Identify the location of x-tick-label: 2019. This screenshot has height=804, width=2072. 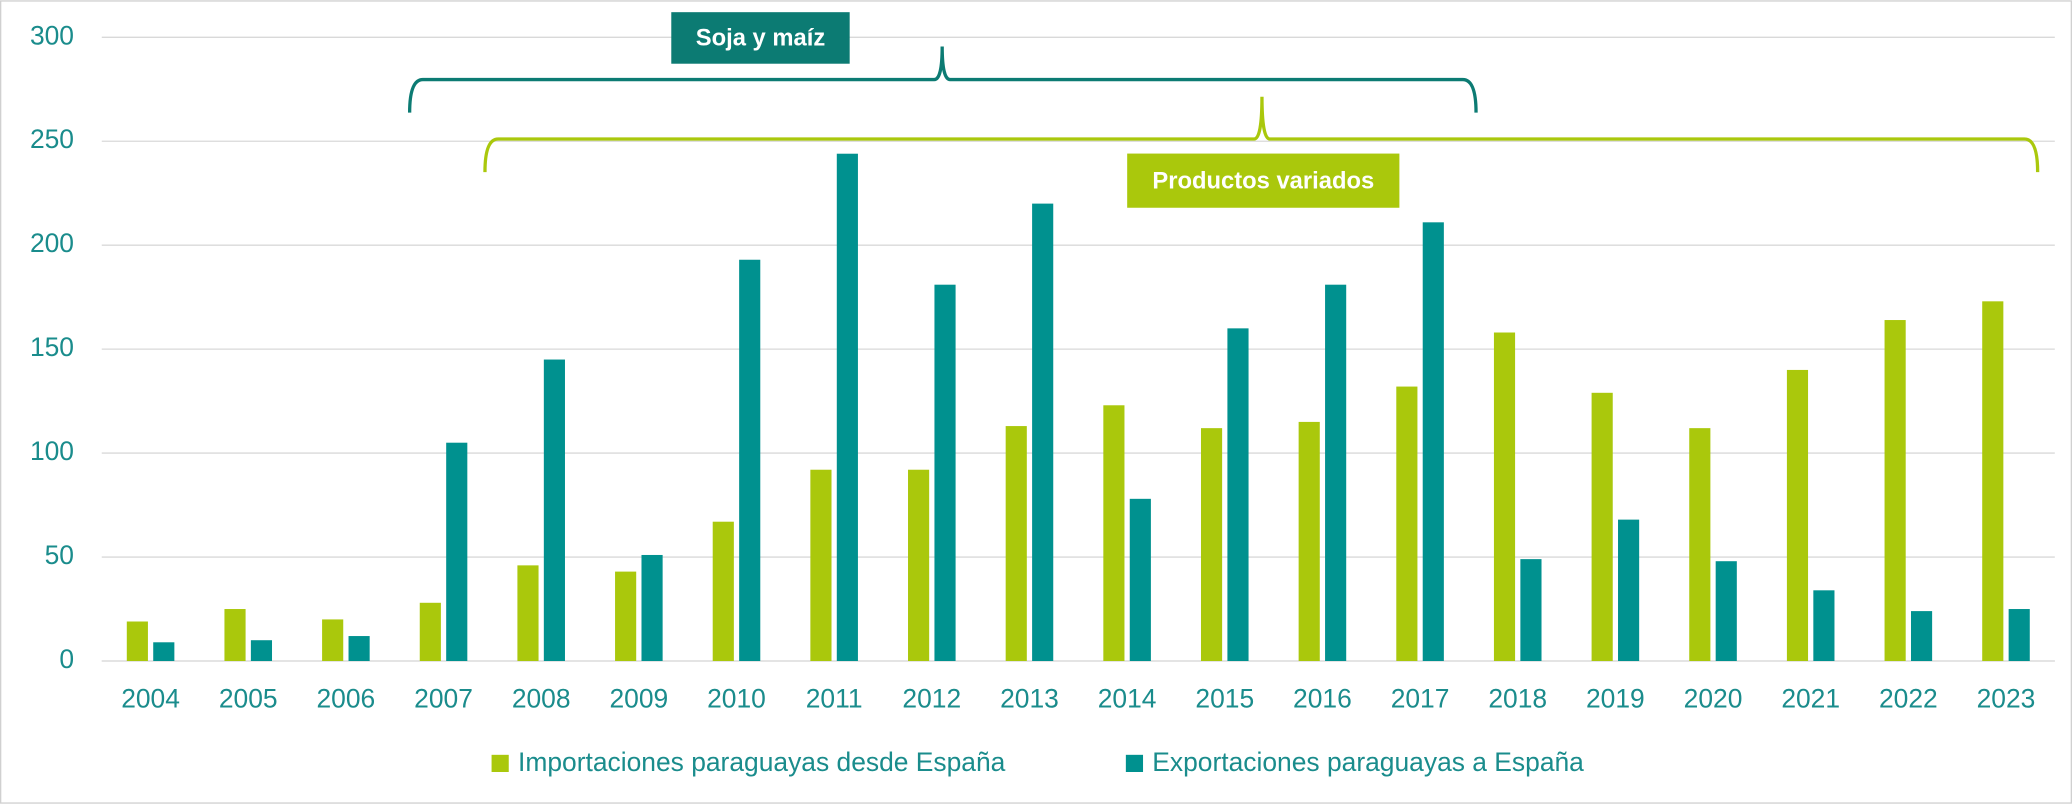
(1615, 699).